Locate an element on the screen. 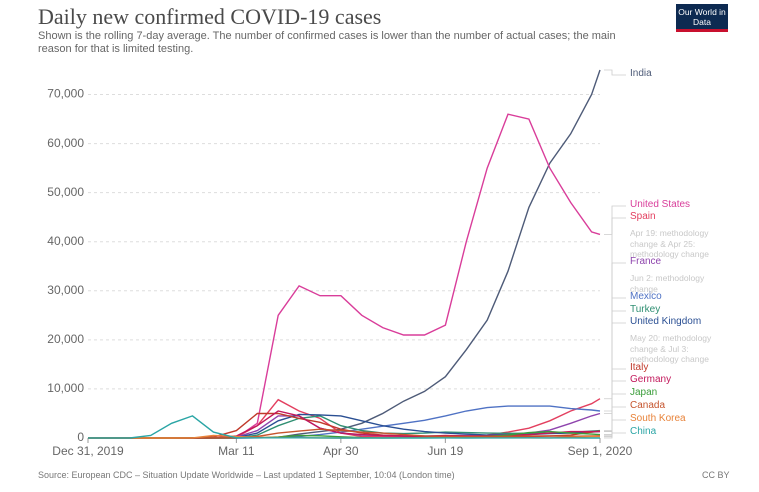 This screenshot has height=492, width=759. x-tick-label: Sep 1, 2020 is located at coordinates (600, 451).